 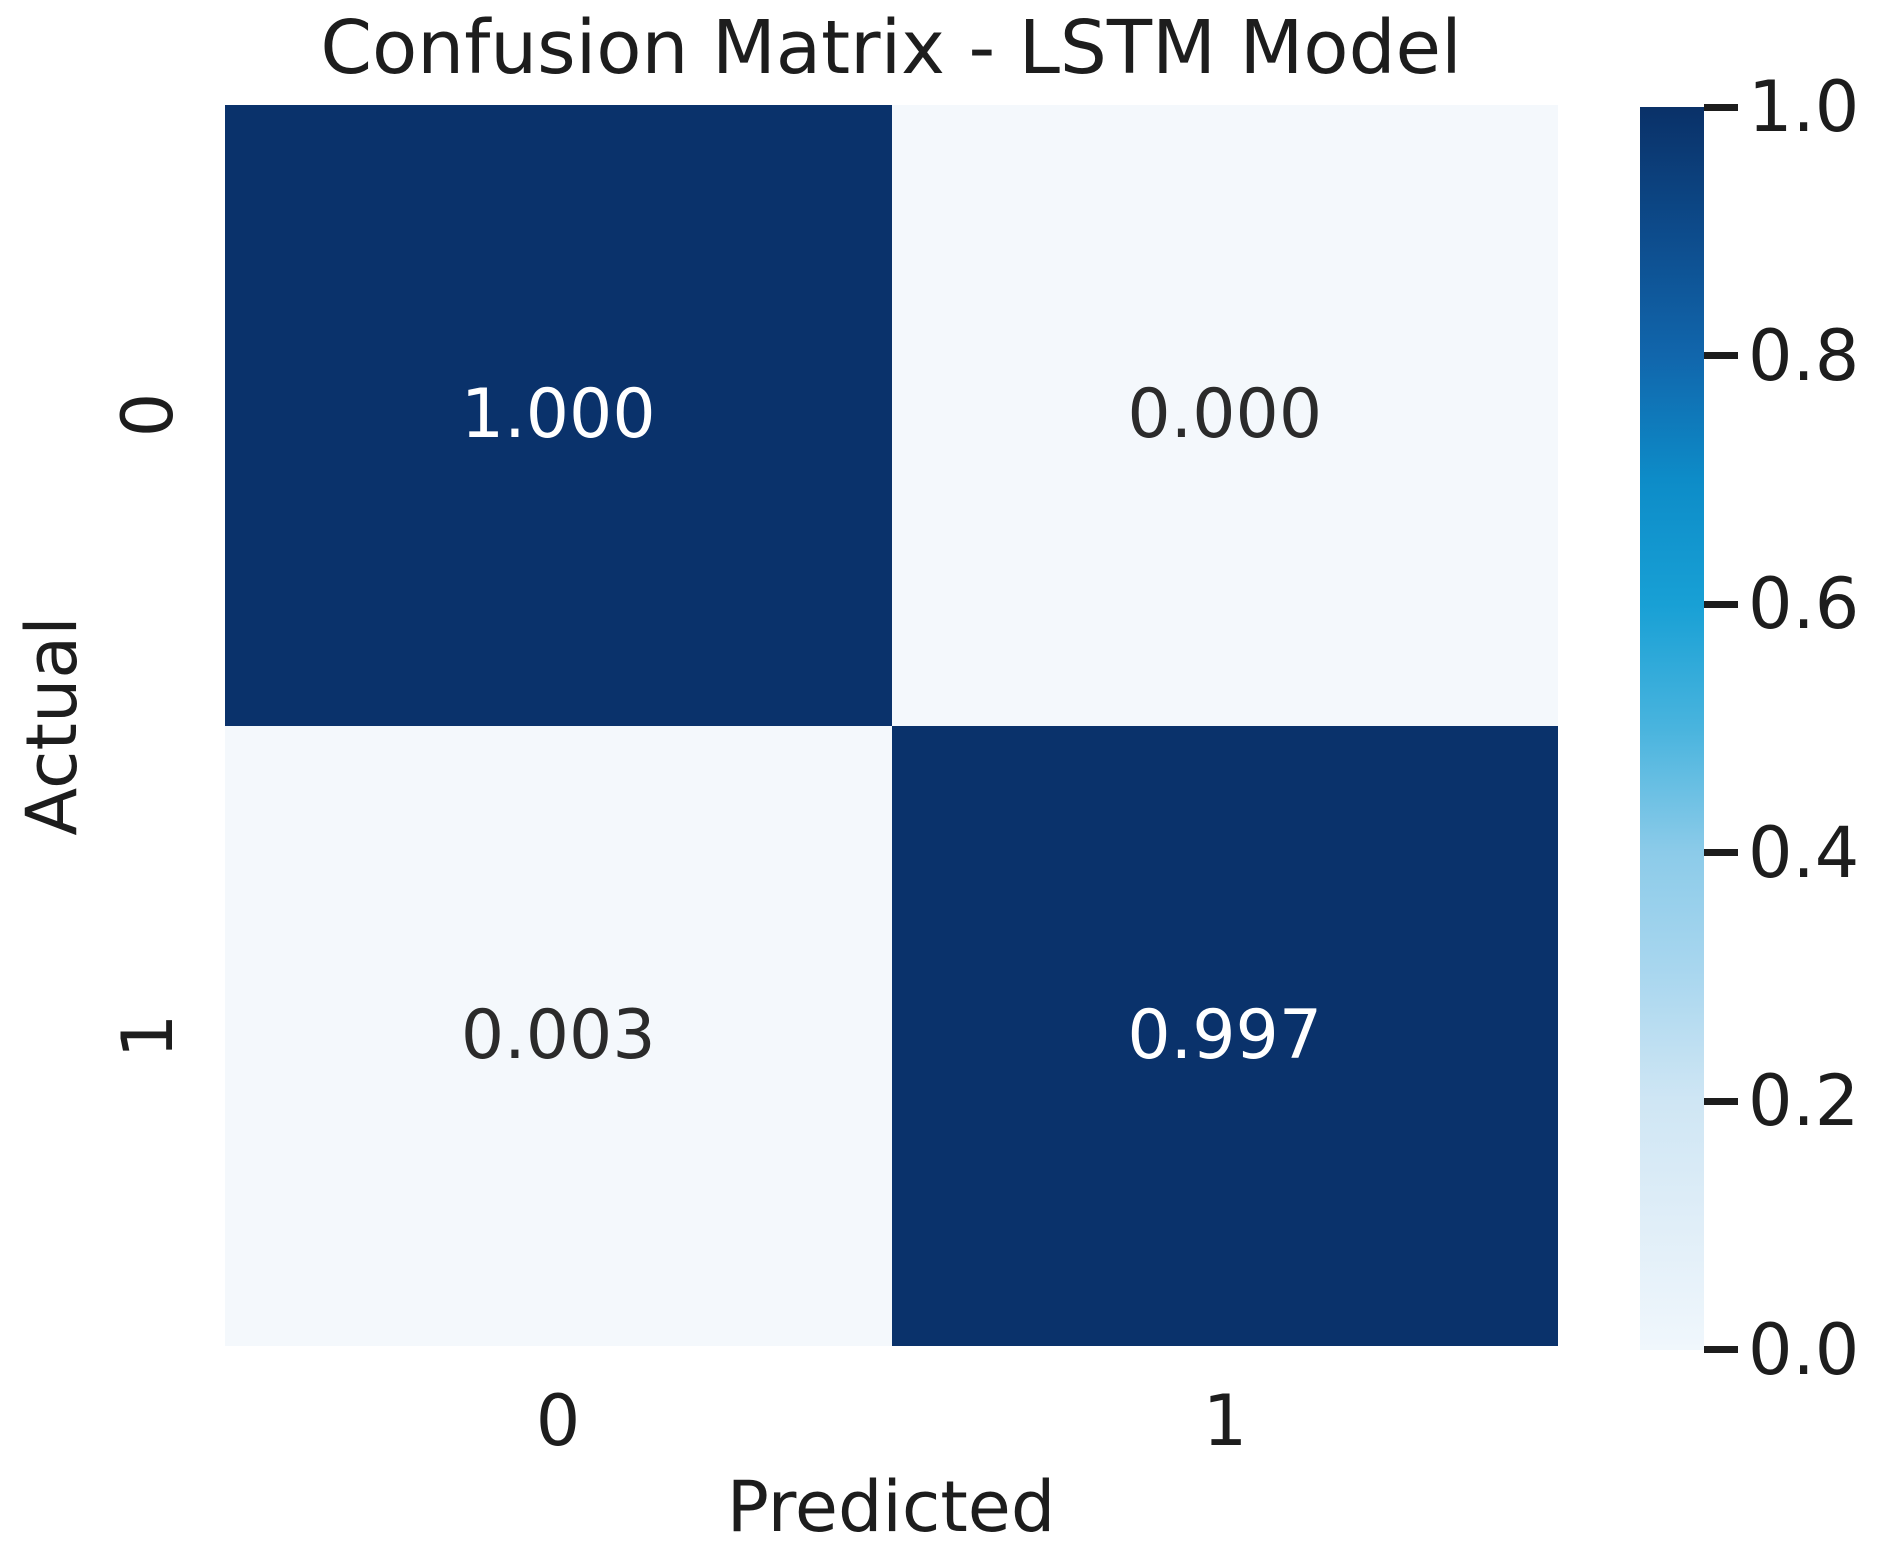 What do you see at coordinates (1804, 853) in the screenshot?
I see `colorbar-tick-label-0.4: 0.4` at bounding box center [1804, 853].